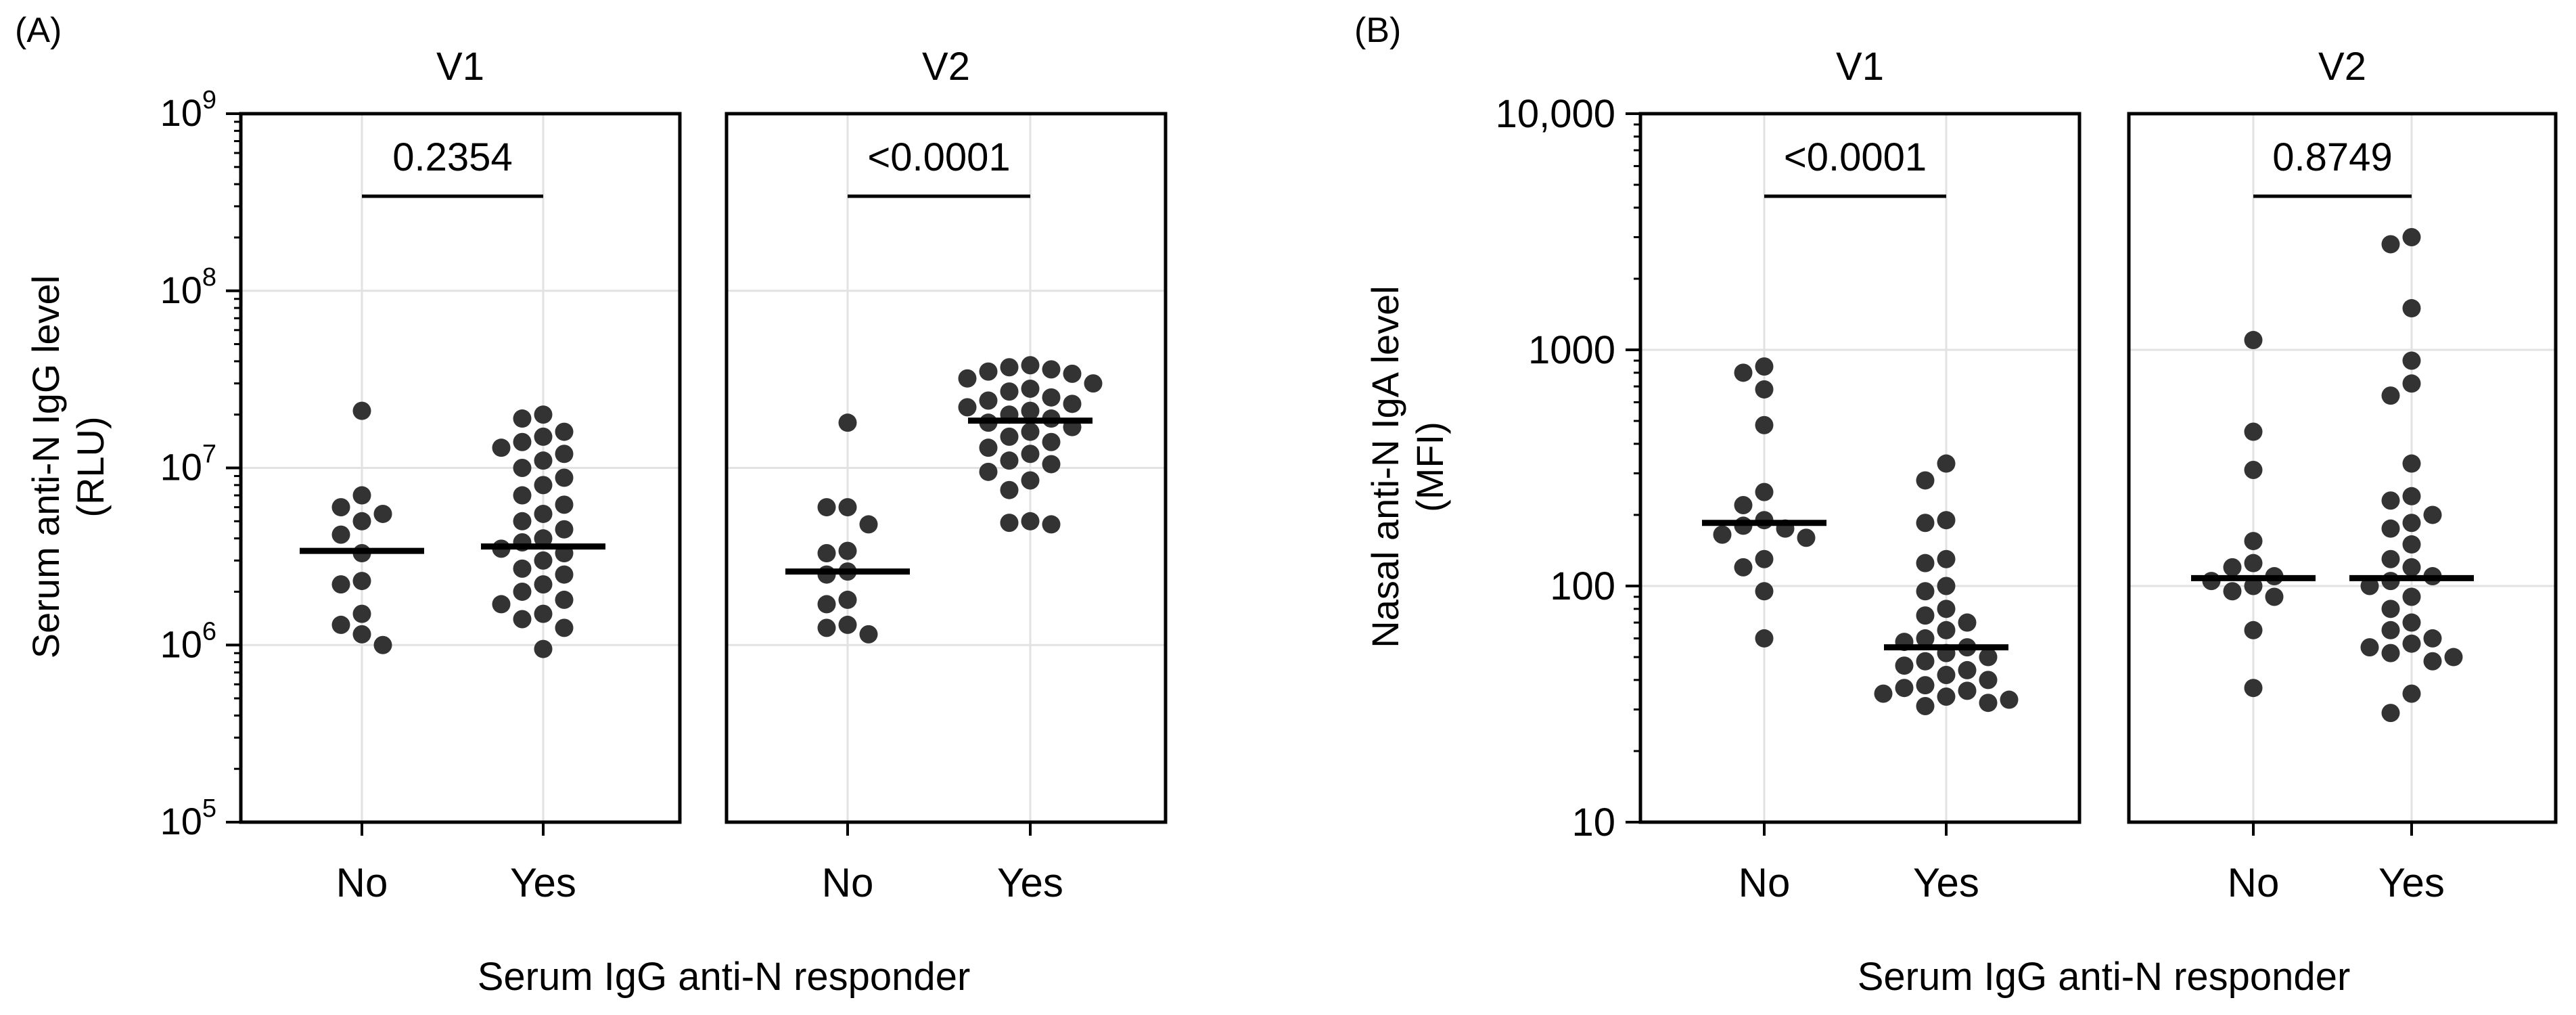  Describe the element at coordinates (1429, 467) in the screenshot. I see `y-axis-unit: (MFI)` at that location.